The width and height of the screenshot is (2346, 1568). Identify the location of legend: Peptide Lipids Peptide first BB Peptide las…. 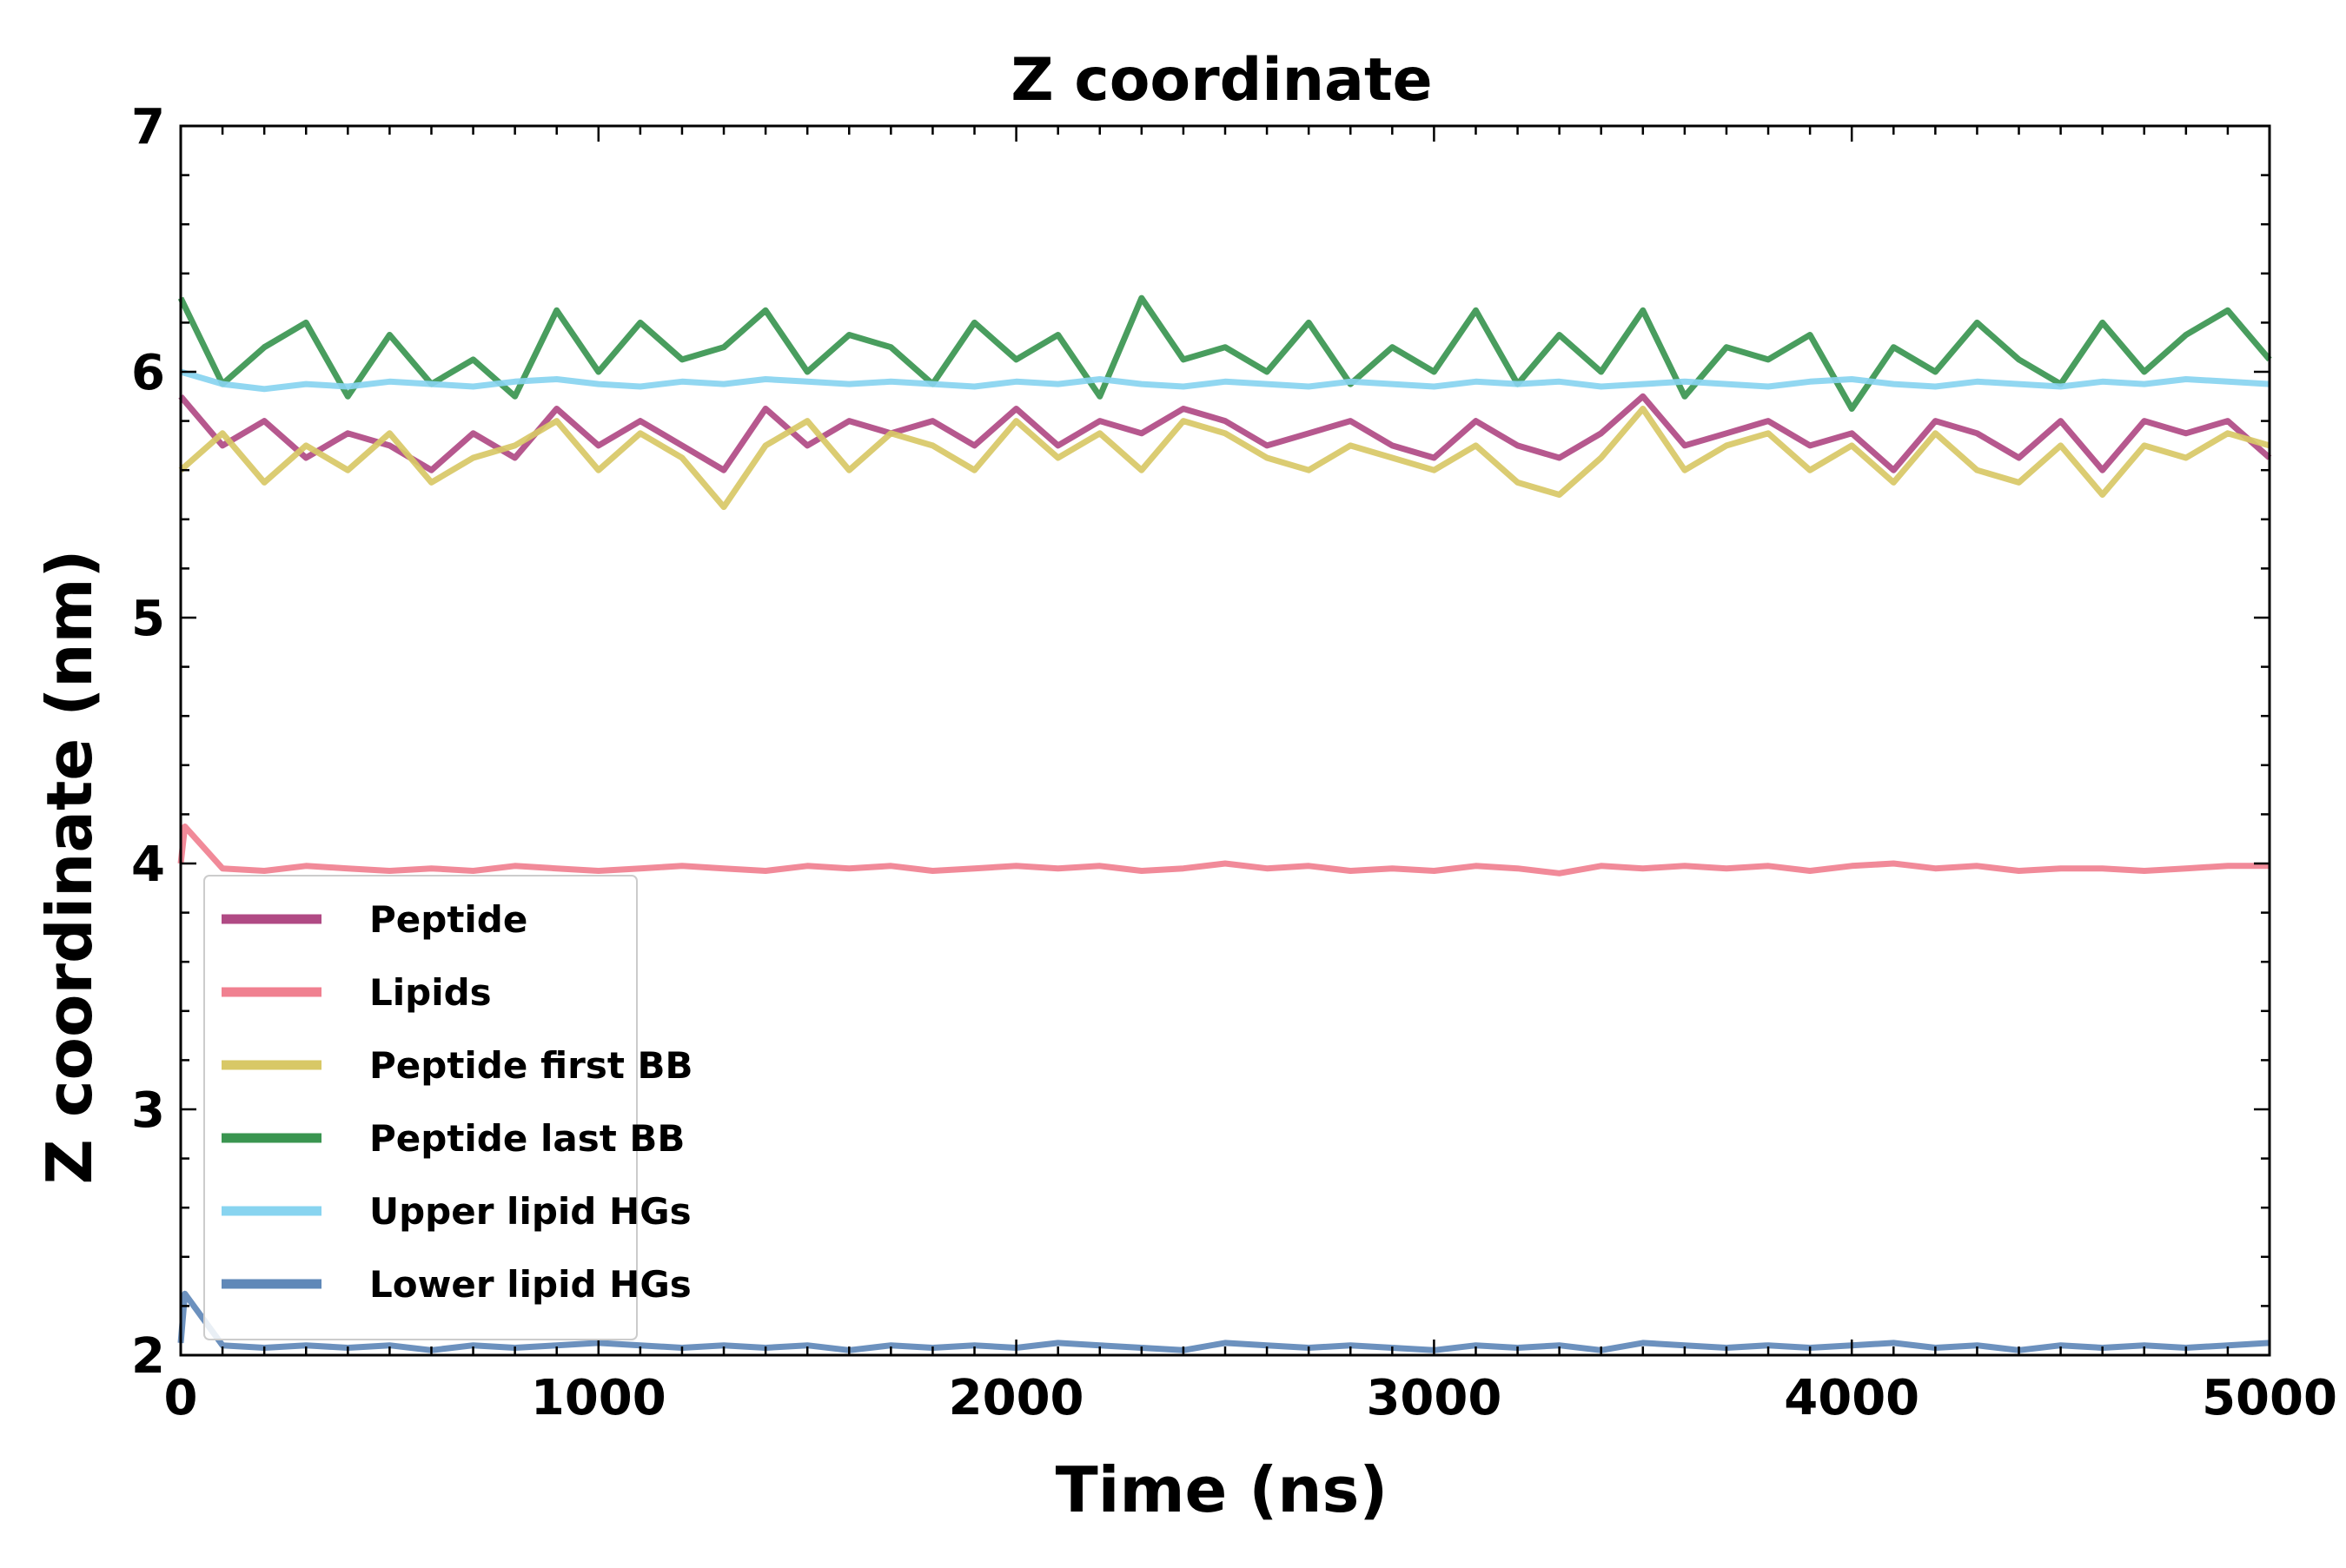
(448, 1107).